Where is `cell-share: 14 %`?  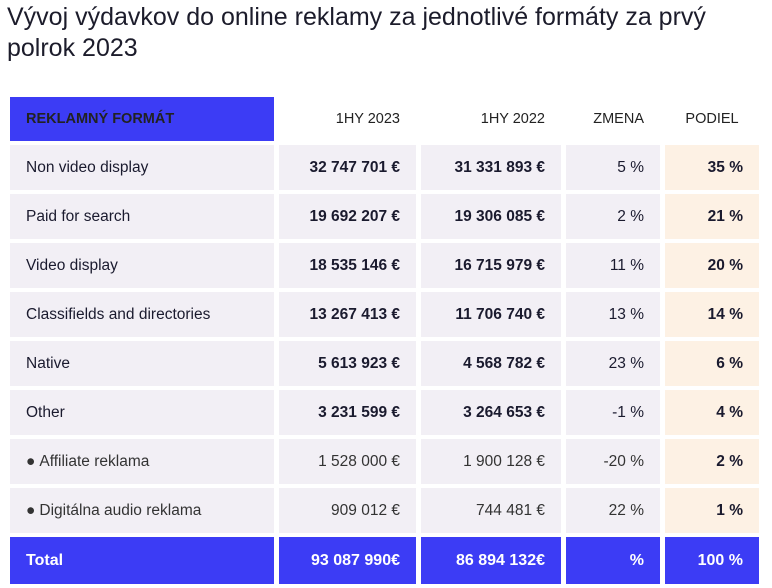
cell-share: 14 % is located at coordinates (712, 314).